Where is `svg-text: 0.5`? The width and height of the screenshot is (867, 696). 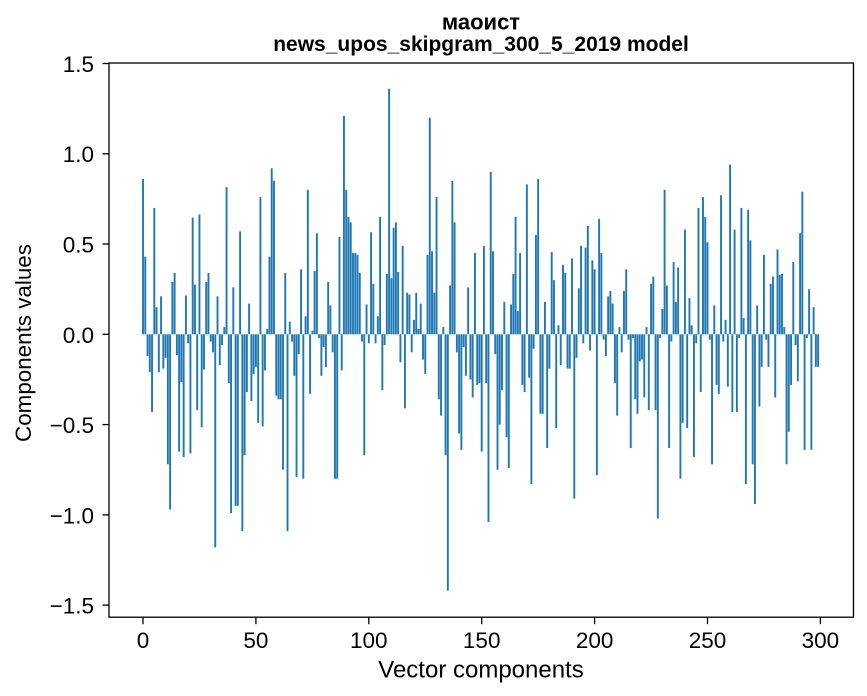
svg-text: 0.5 is located at coordinates (78, 245).